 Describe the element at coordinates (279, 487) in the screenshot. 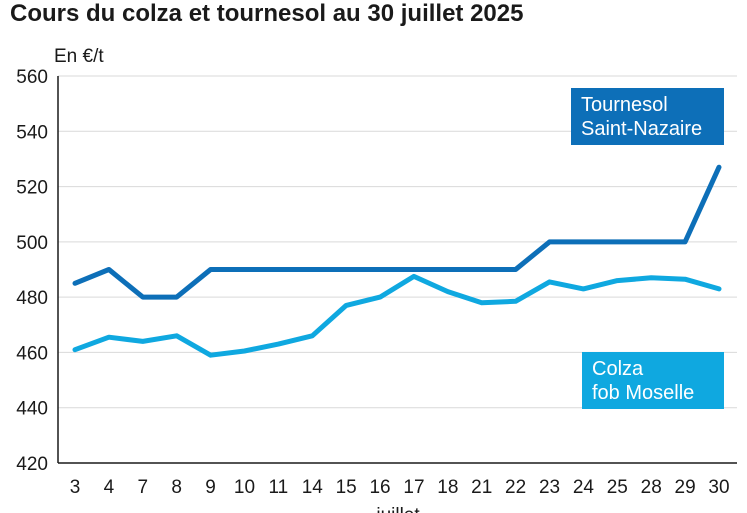

I see `x-tick-label-11: 11` at that location.